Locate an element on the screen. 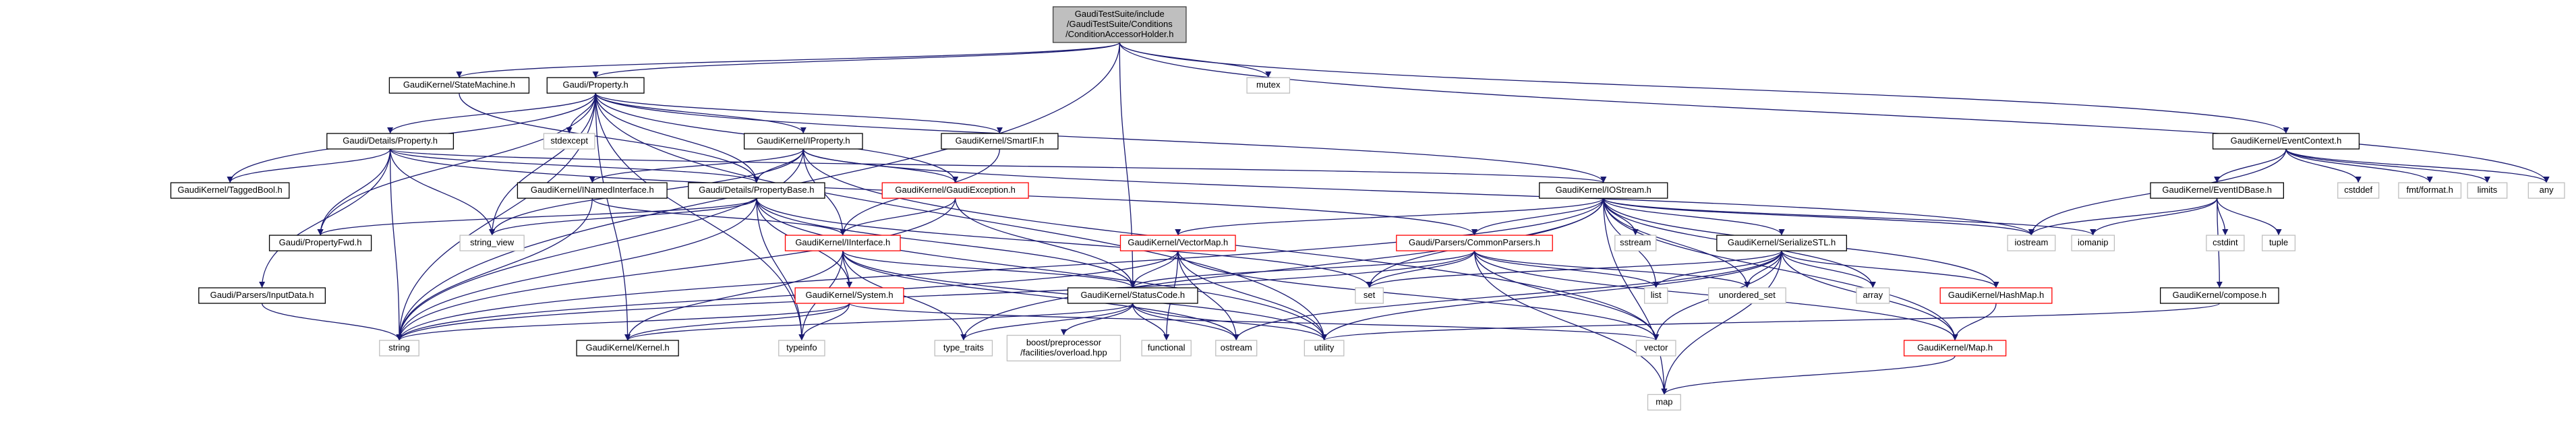 The height and width of the screenshot is (428, 2576). node: GaudiKernel/IOStream.h is located at coordinates (1604, 190).